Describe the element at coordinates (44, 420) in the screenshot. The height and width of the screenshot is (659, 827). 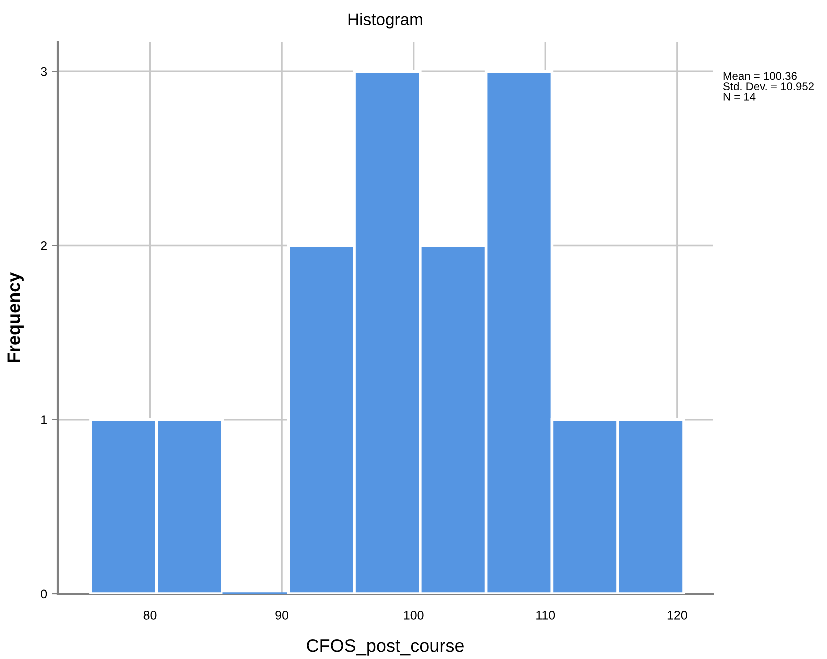
I see `y-tick-label: 1` at that location.